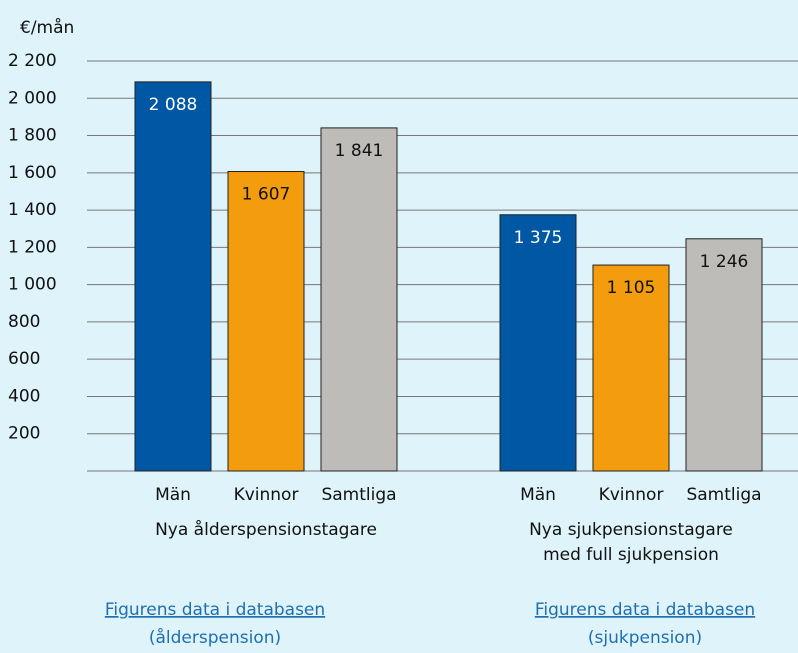  I want to click on data-link: Figurens data i databasen (sjukpension), so click(645, 624).